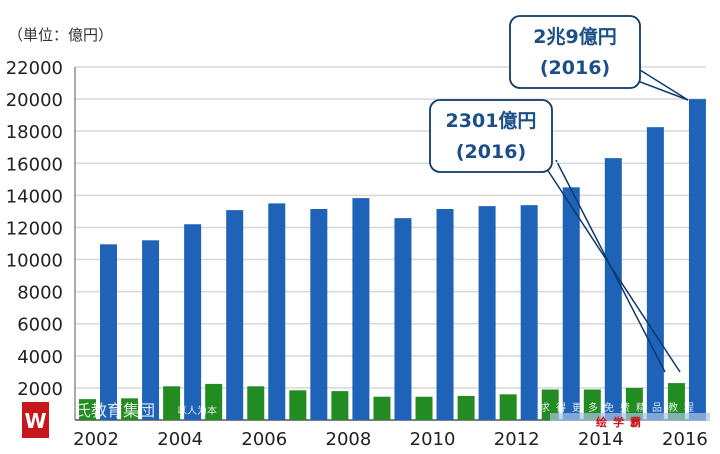  I want to click on bar-blue-2015, so click(655, 273).